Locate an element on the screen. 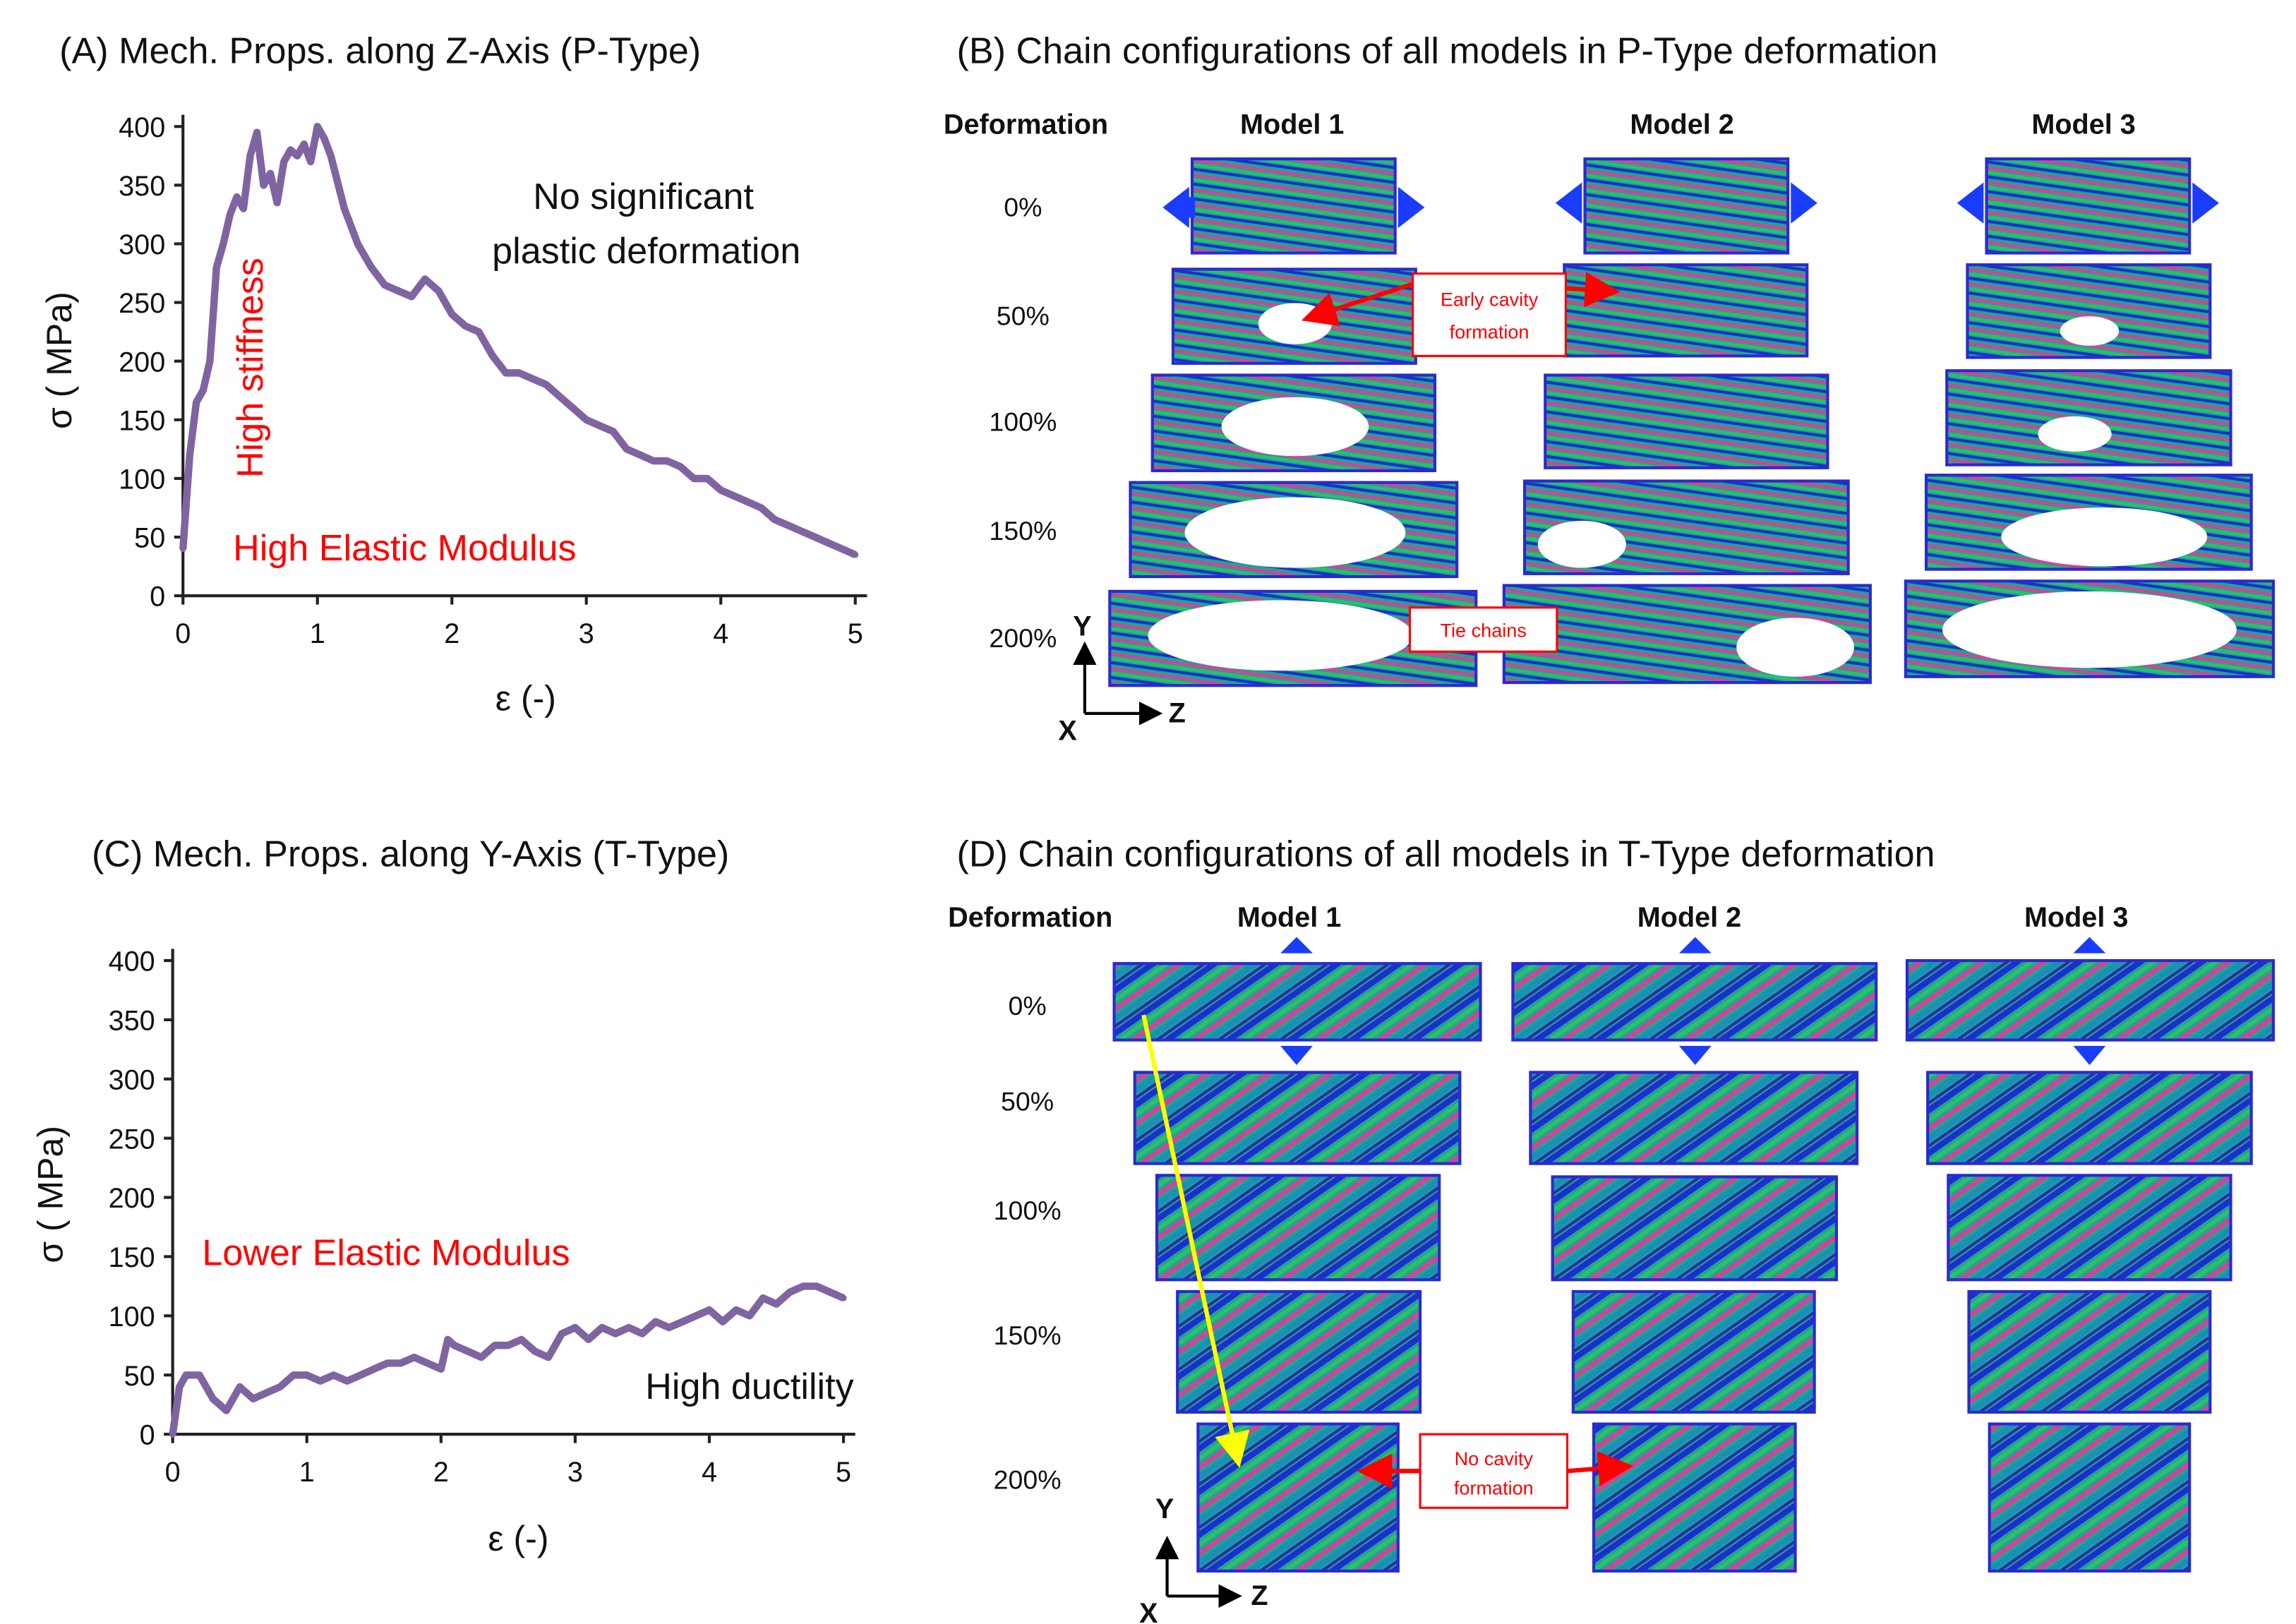 The image size is (2296, 1624). y-tick-label: 250 is located at coordinates (132, 1139).